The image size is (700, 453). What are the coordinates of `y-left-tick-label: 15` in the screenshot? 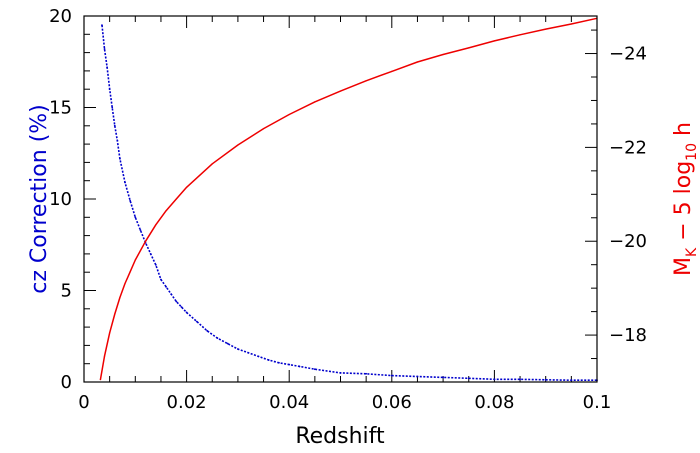 It's located at (60, 108).